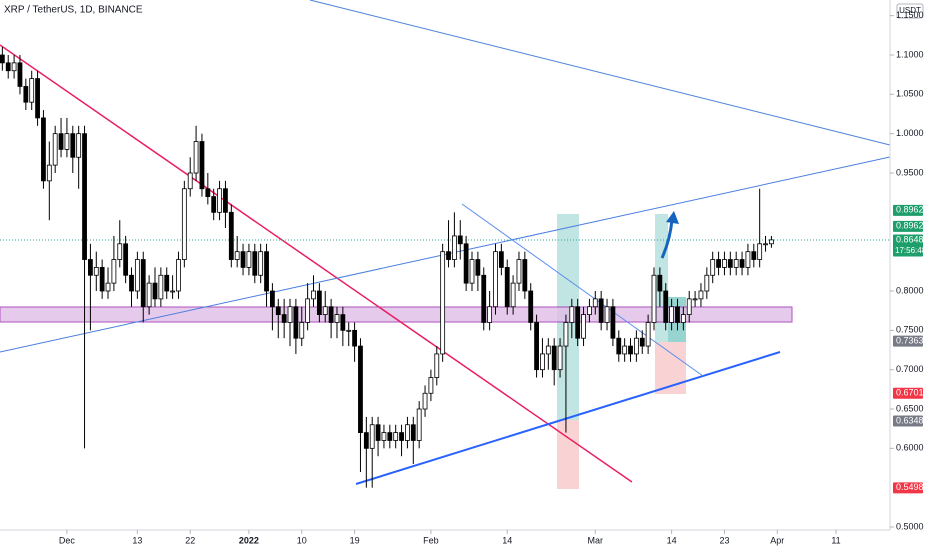 The image size is (932, 550). I want to click on price-label: 0.8648, so click(910, 239).